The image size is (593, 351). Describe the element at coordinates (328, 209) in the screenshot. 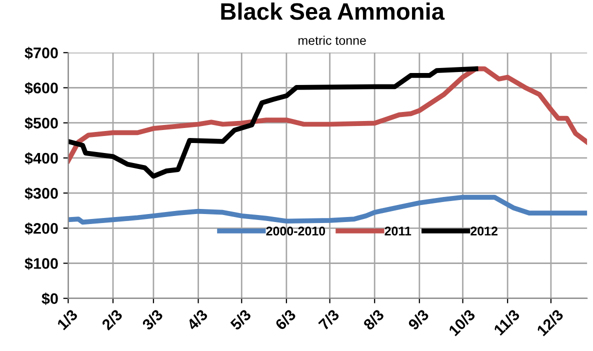

I see `line-series` at that location.